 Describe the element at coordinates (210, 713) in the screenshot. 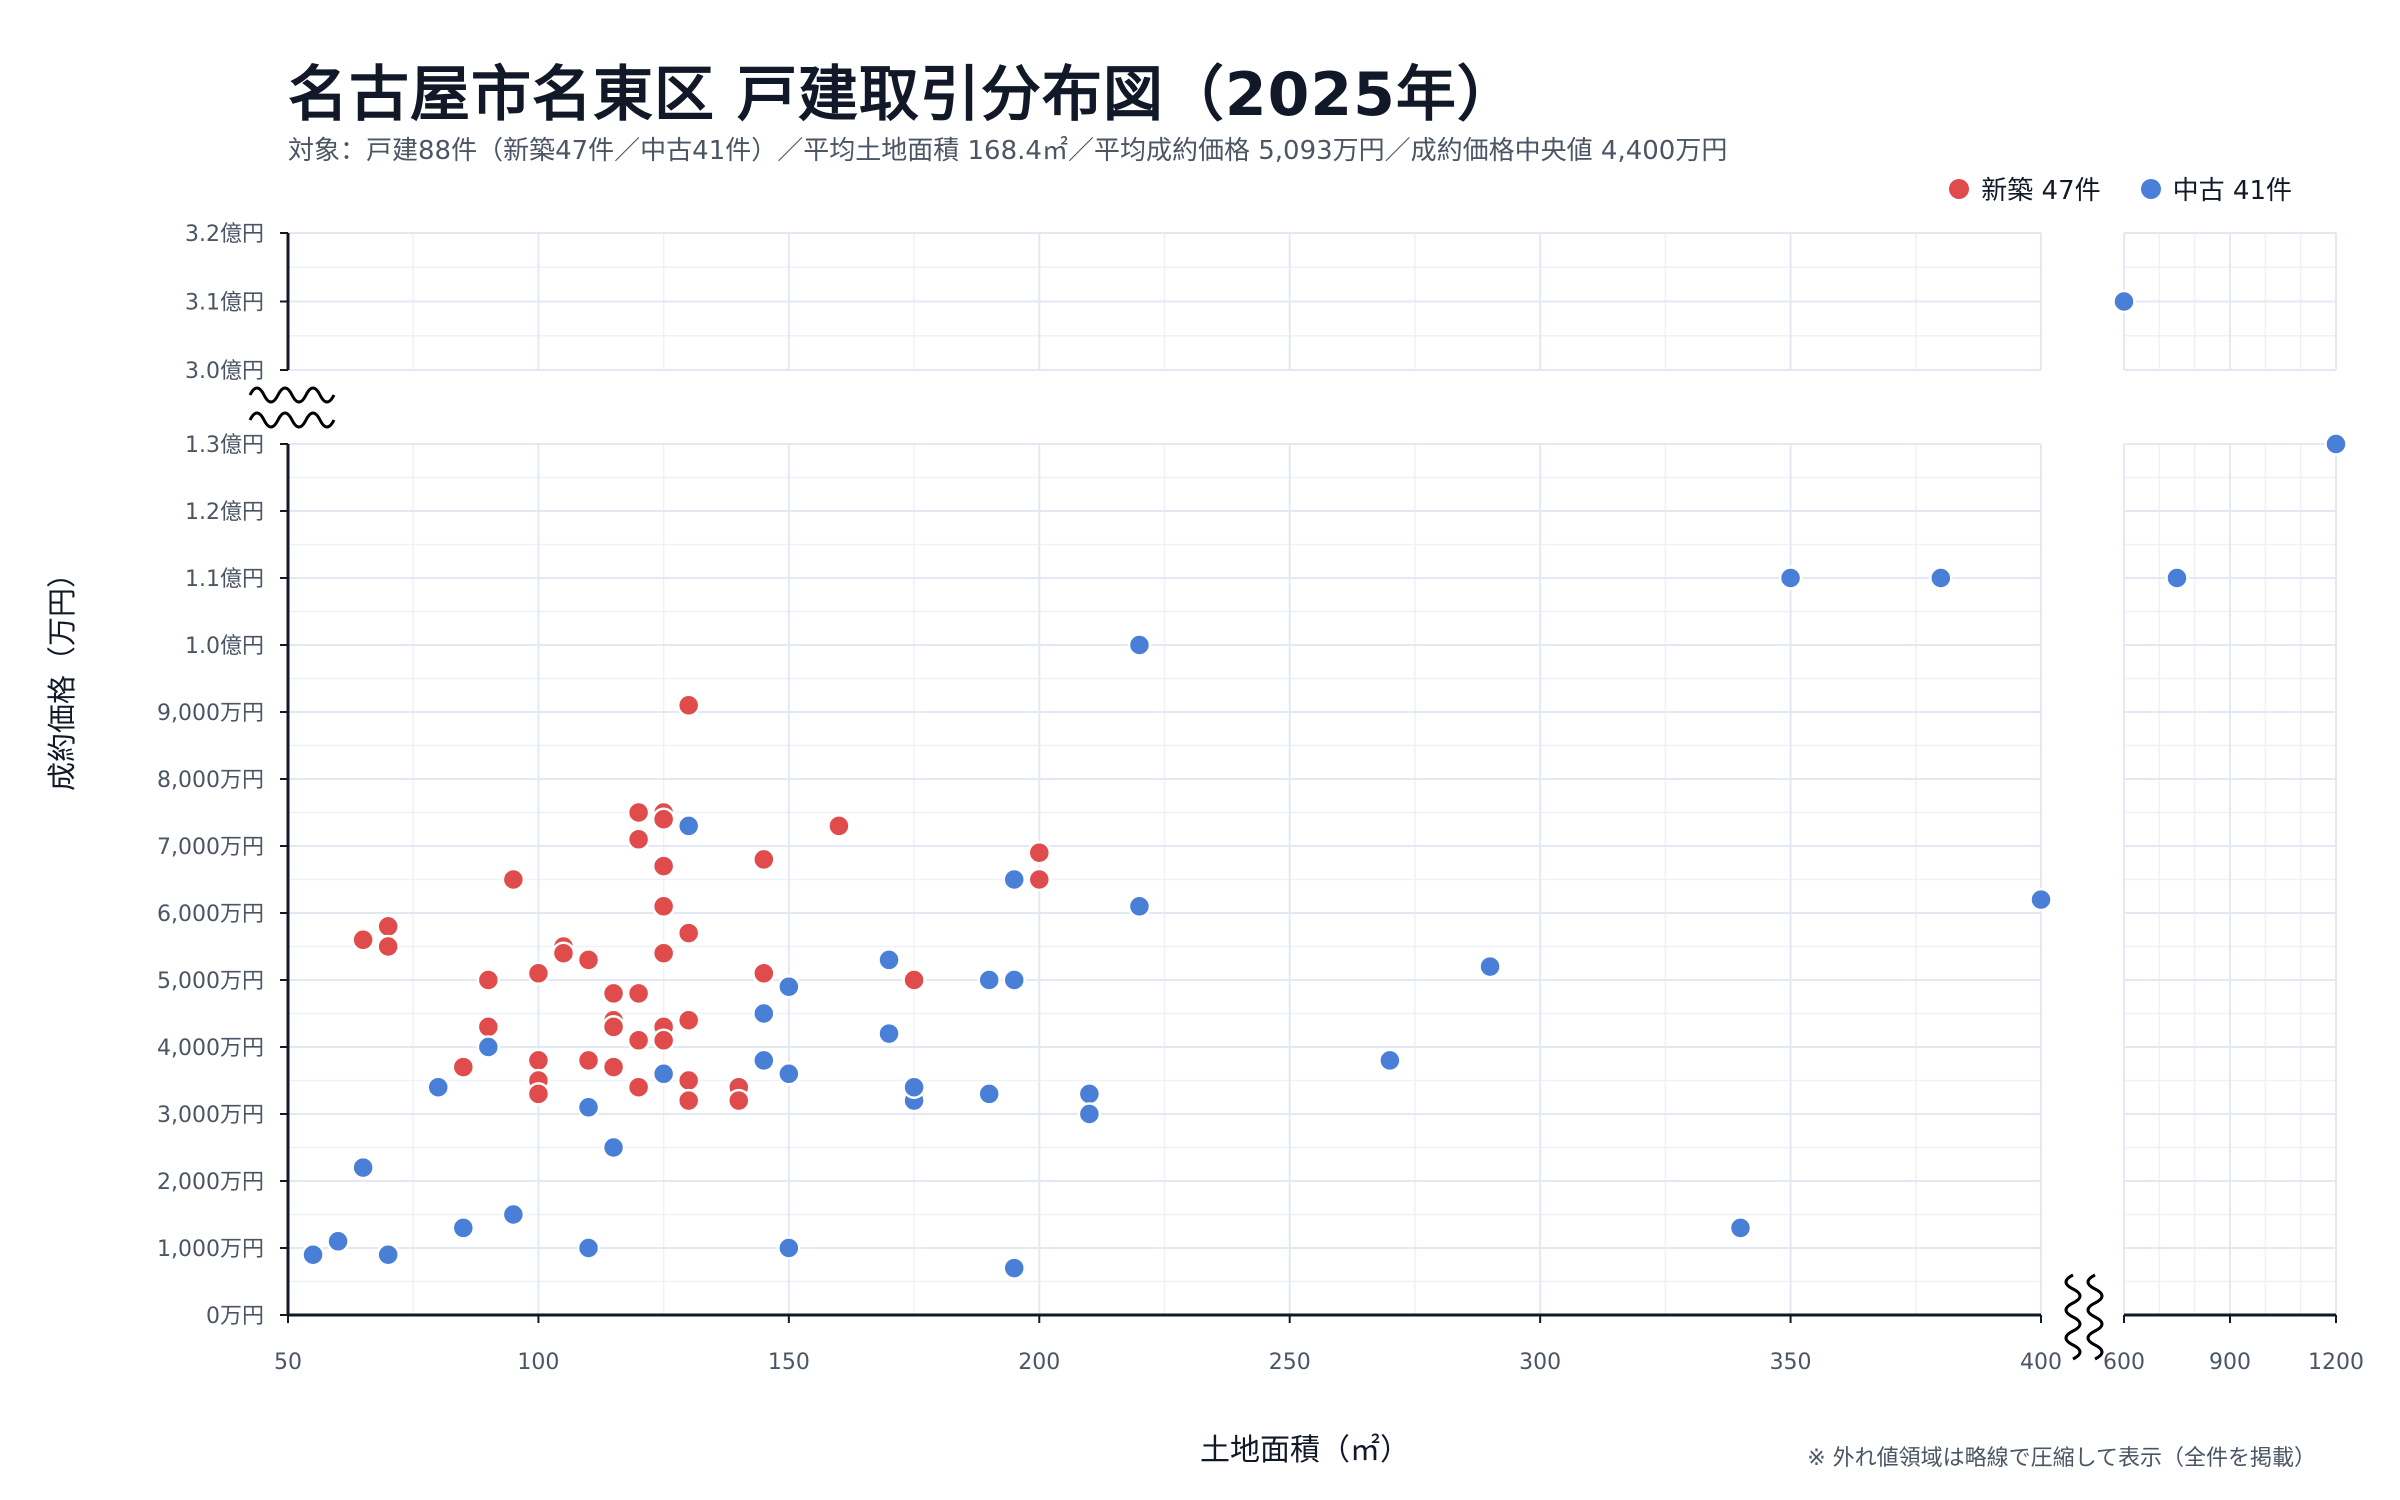

I see `y-tick-label: 9,000万円` at that location.